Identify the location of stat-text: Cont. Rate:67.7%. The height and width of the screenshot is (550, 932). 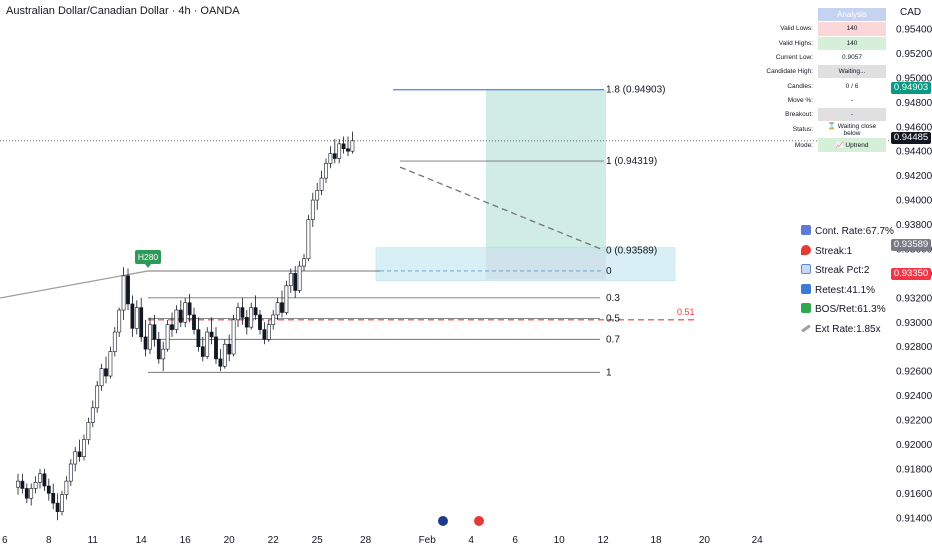
(854, 231).